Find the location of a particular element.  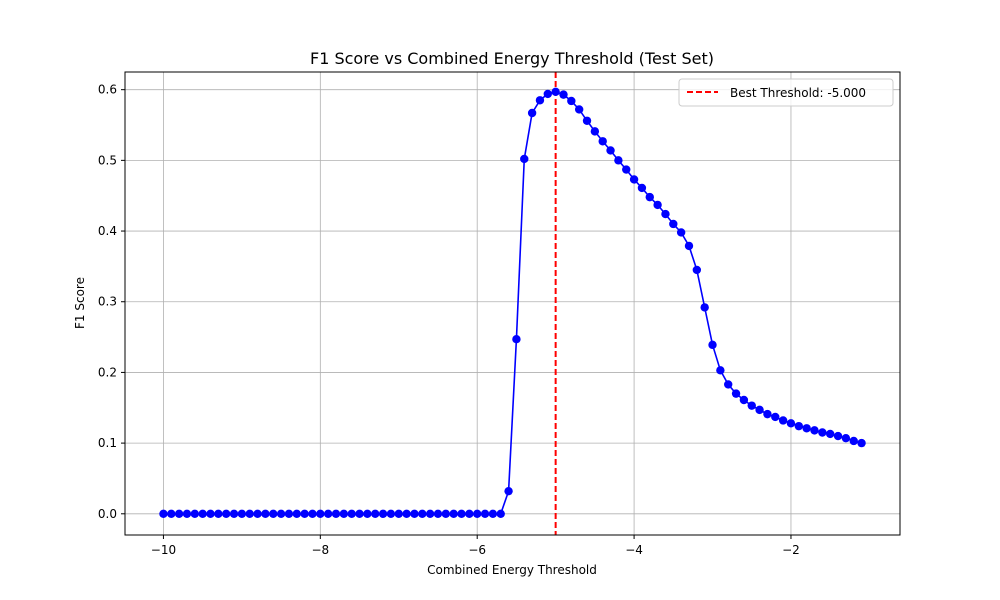

x-axis-ticks: −10 −8 −6 −4 −2 is located at coordinates (475, 546).